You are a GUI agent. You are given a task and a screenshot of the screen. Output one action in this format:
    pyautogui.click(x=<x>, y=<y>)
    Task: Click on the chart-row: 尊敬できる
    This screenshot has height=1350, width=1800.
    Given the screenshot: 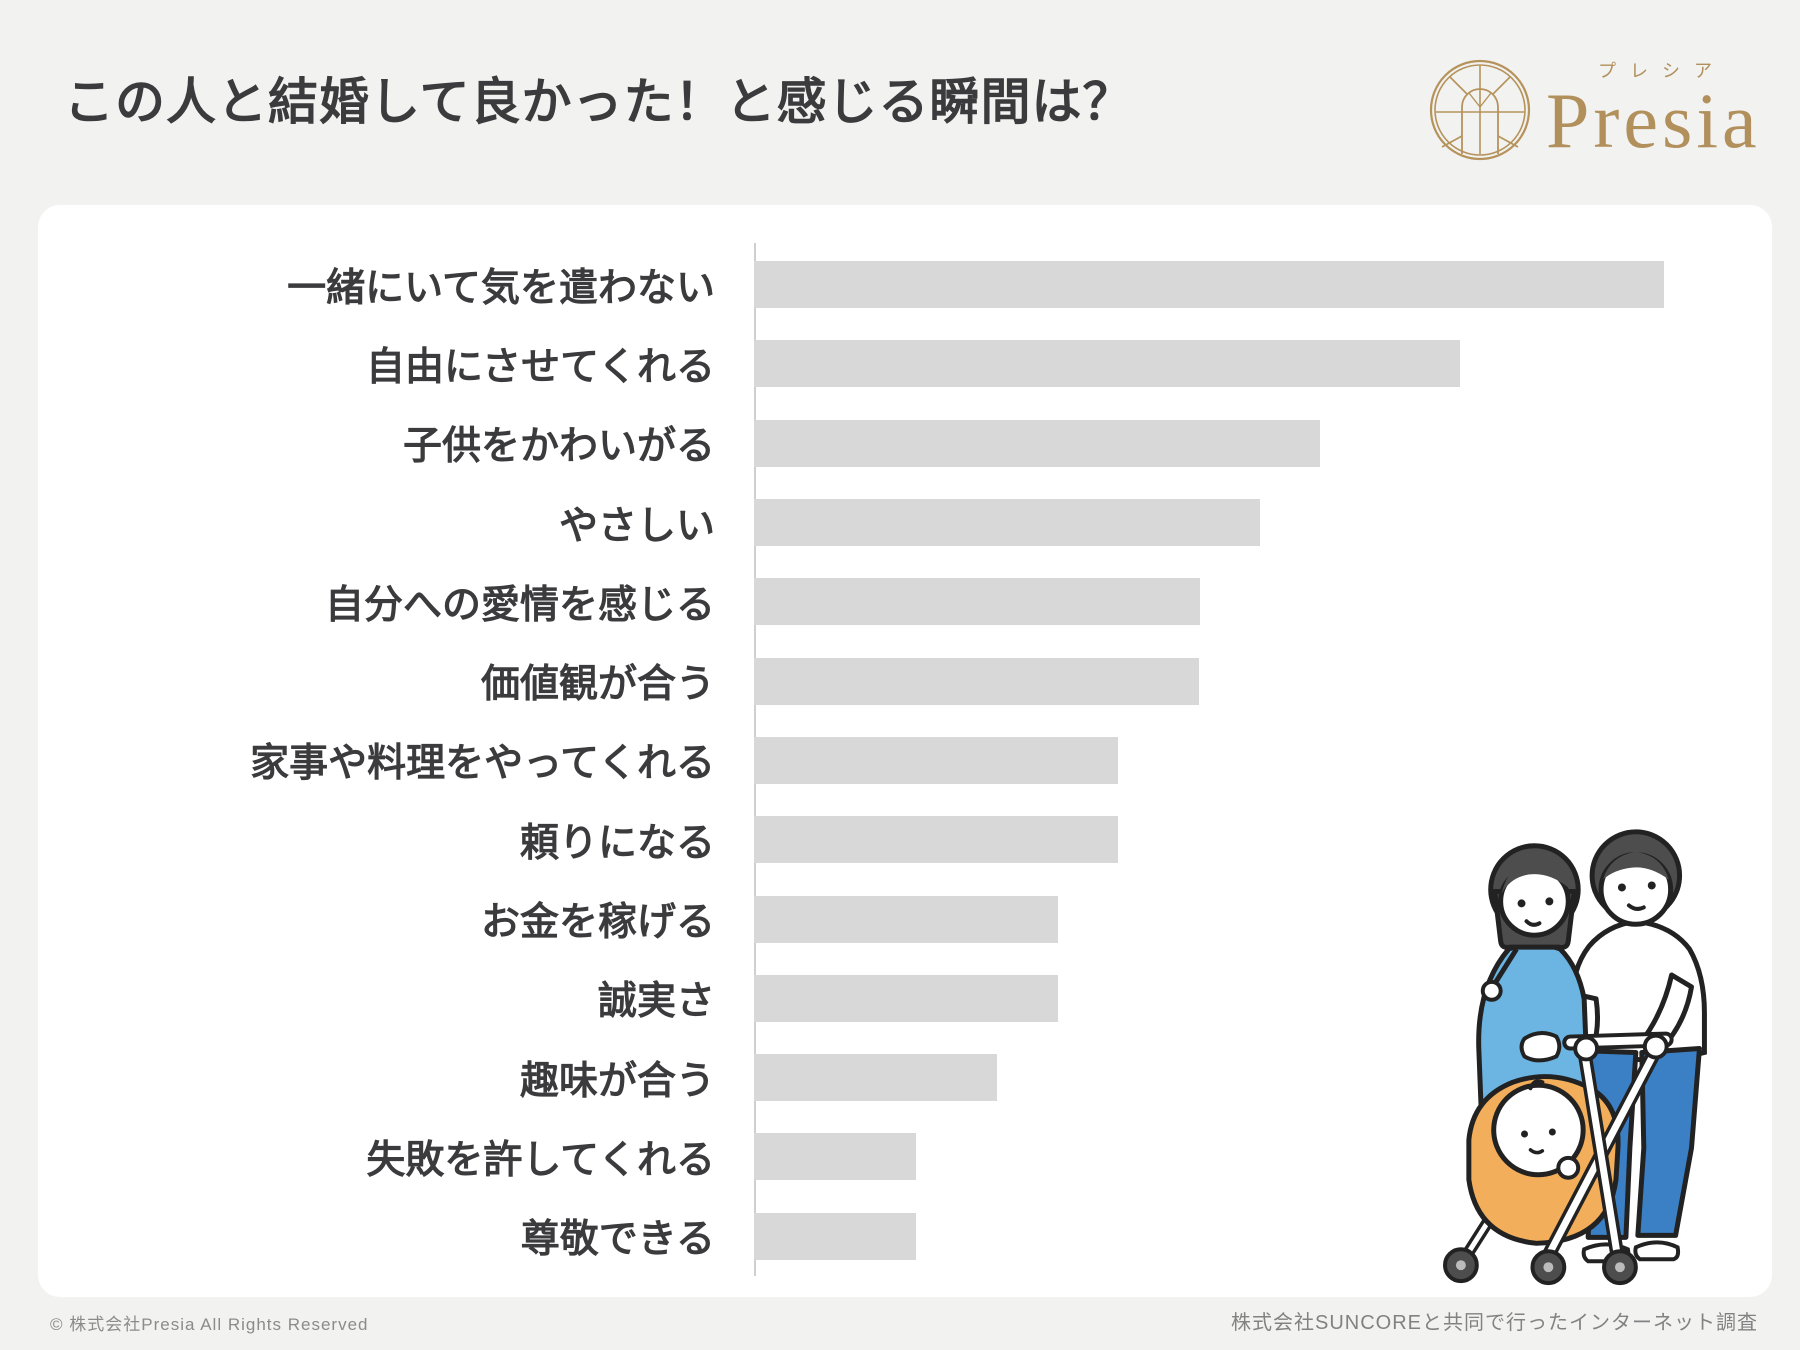 What is the action you would take?
    pyautogui.click(x=905, y=1236)
    